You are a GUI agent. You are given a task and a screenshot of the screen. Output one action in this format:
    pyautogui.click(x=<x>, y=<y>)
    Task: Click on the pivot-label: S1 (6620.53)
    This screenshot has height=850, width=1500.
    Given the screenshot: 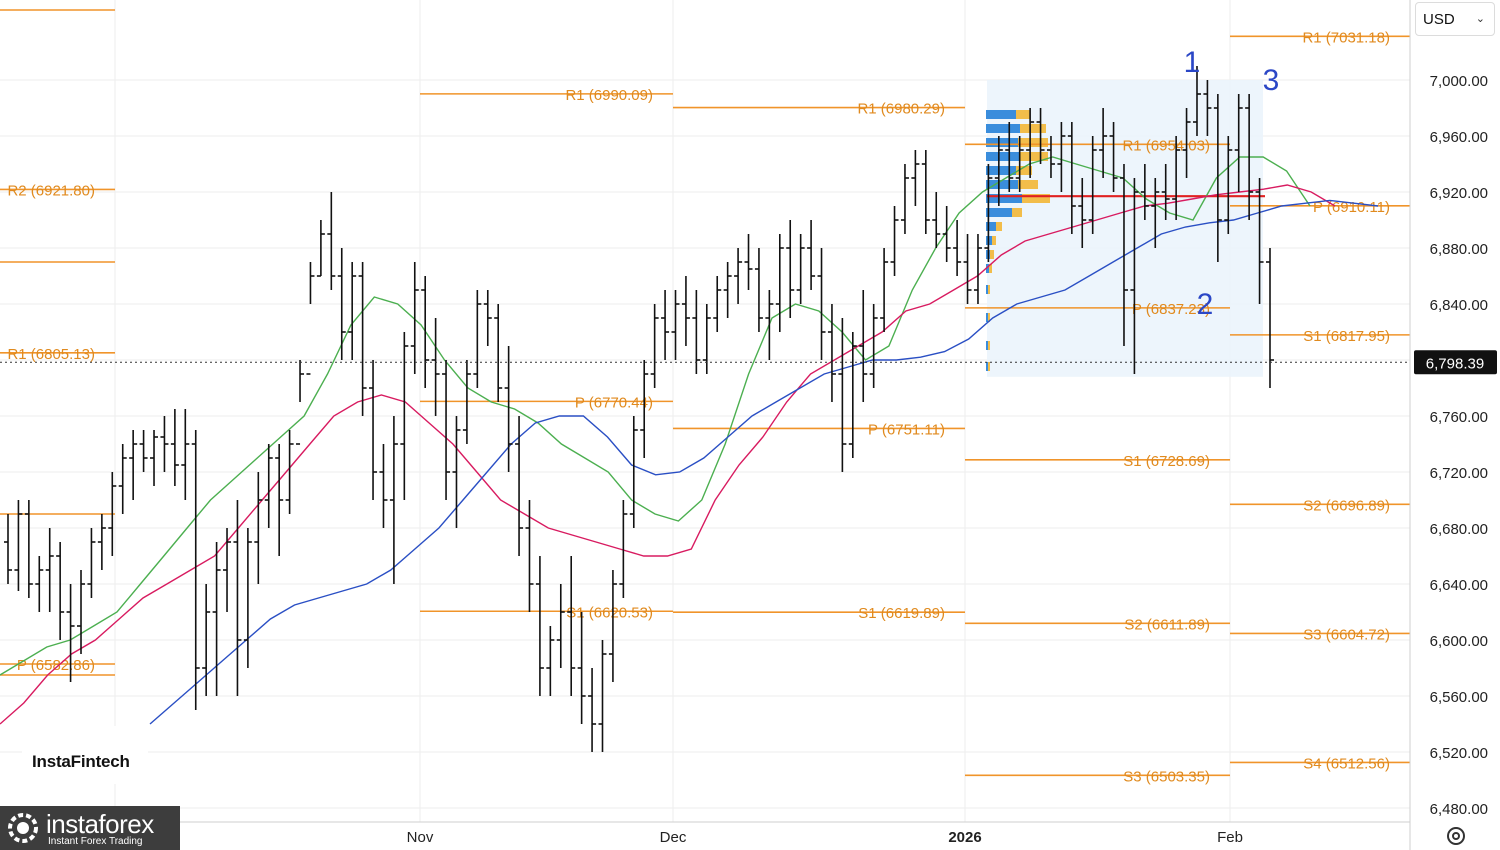 What is the action you would take?
    pyautogui.click(x=609, y=612)
    